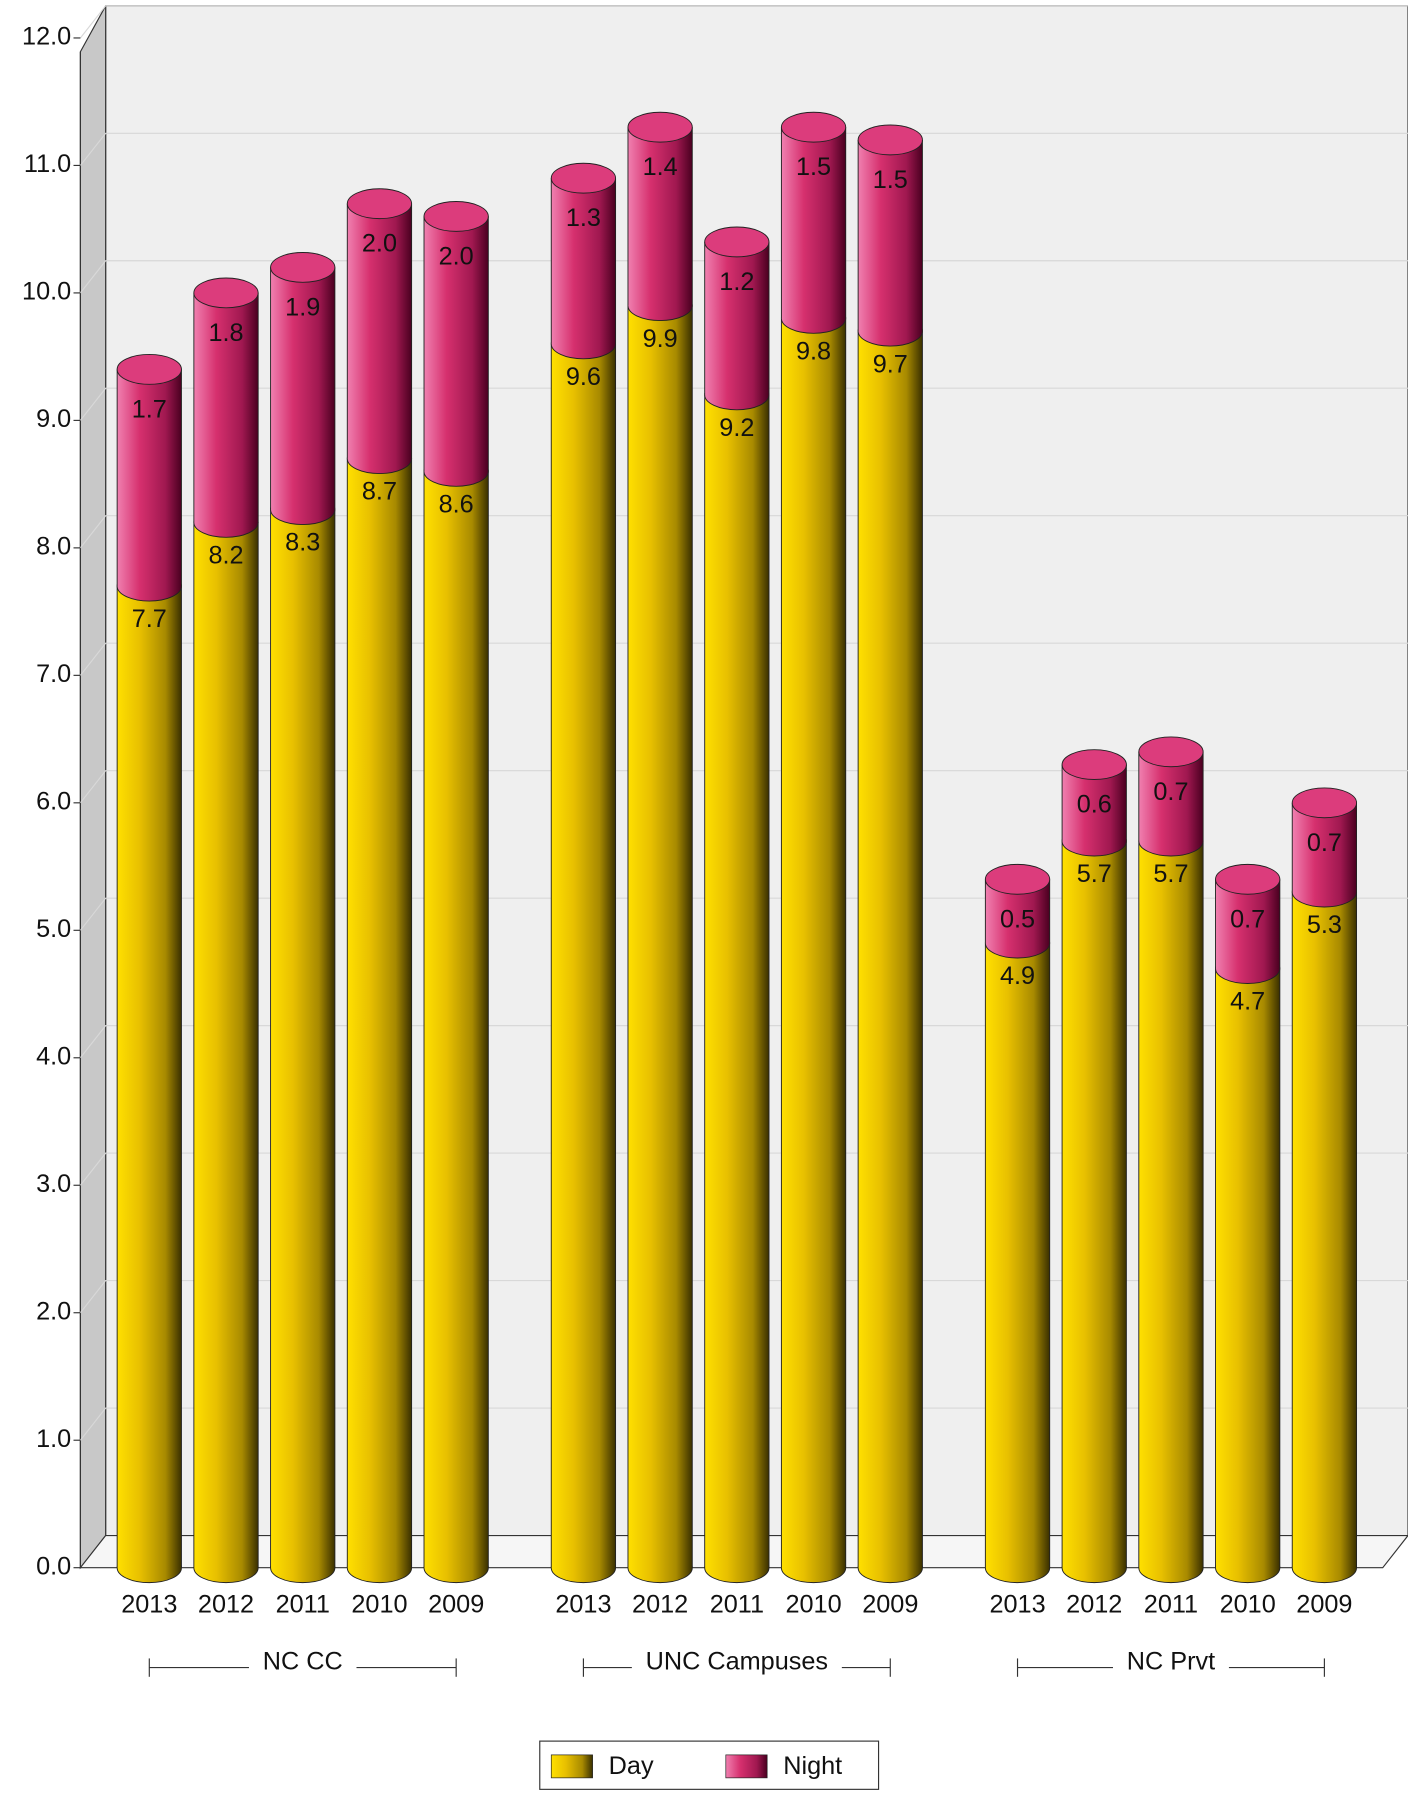 Image resolution: width=1408 pixels, height=1794 pixels. Describe the element at coordinates (53, 1184) in the screenshot. I see `y-tick-label: 3.0` at that location.